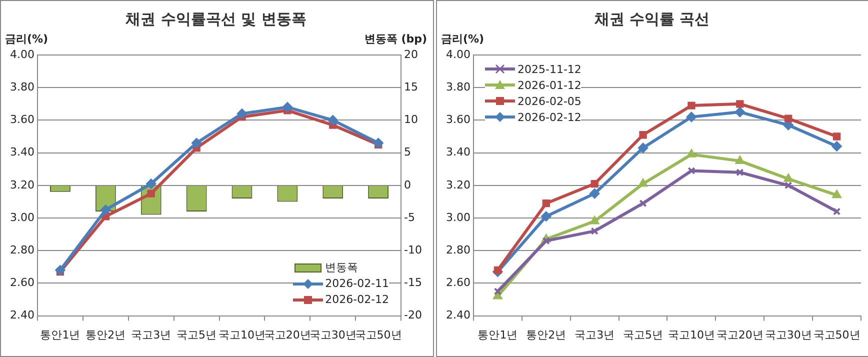  I want to click on y2-tick-label: 20, so click(411, 54).